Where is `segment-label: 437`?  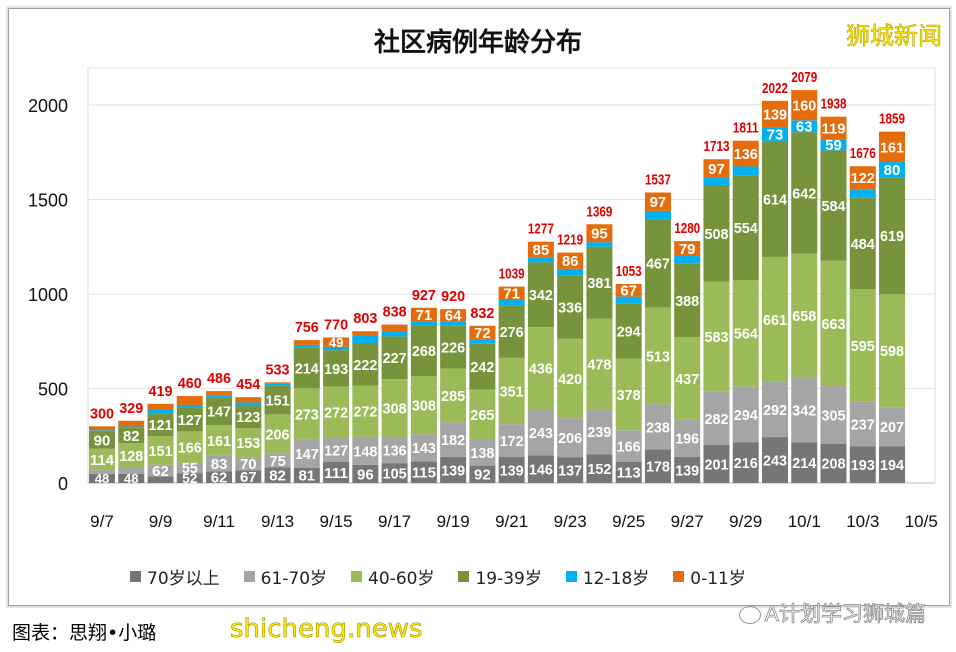
segment-label: 437 is located at coordinates (687, 379).